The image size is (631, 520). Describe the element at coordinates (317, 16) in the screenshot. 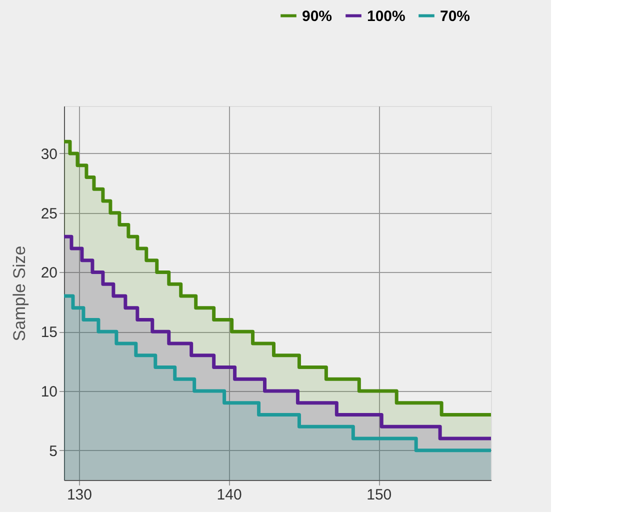

I see `legend-label: 90%` at that location.